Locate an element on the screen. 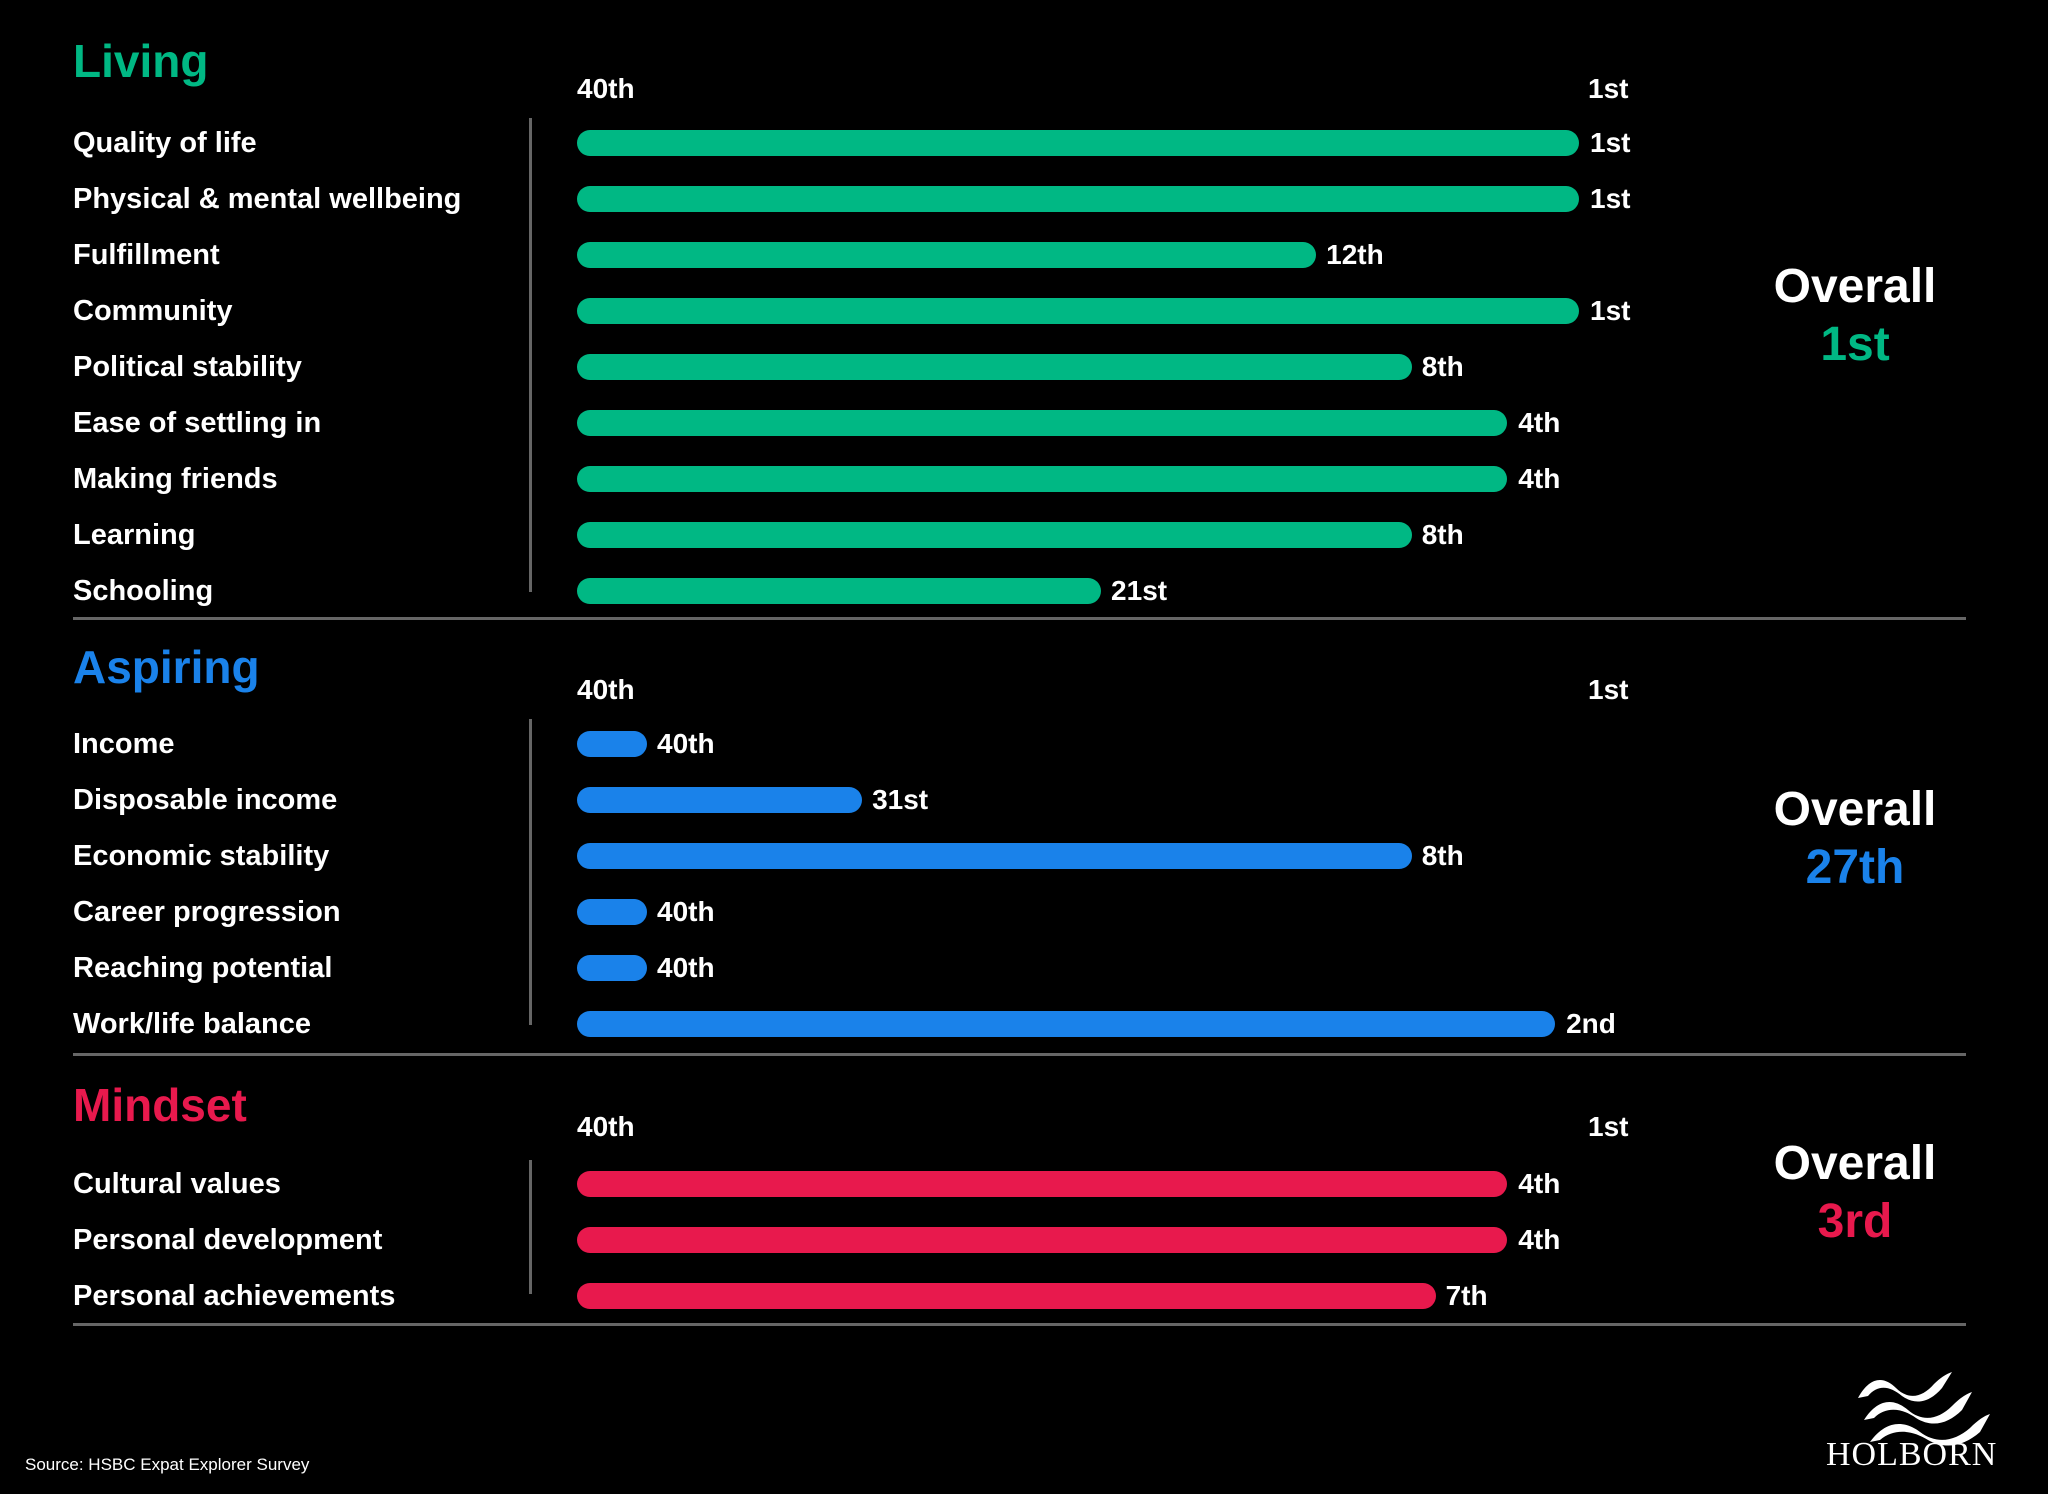 This screenshot has width=2048, height=1494. aspiring-overall-value: 27th is located at coordinates (1855, 867).